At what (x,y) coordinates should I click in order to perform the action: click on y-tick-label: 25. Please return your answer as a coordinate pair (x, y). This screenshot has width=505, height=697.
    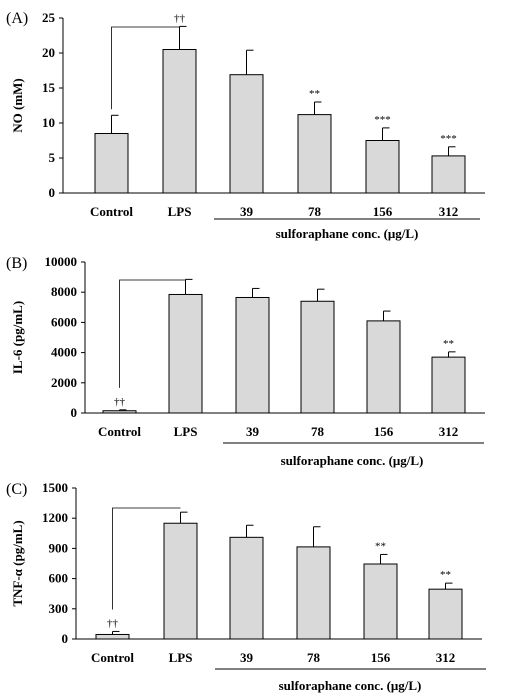
    Looking at the image, I should click on (49, 17).